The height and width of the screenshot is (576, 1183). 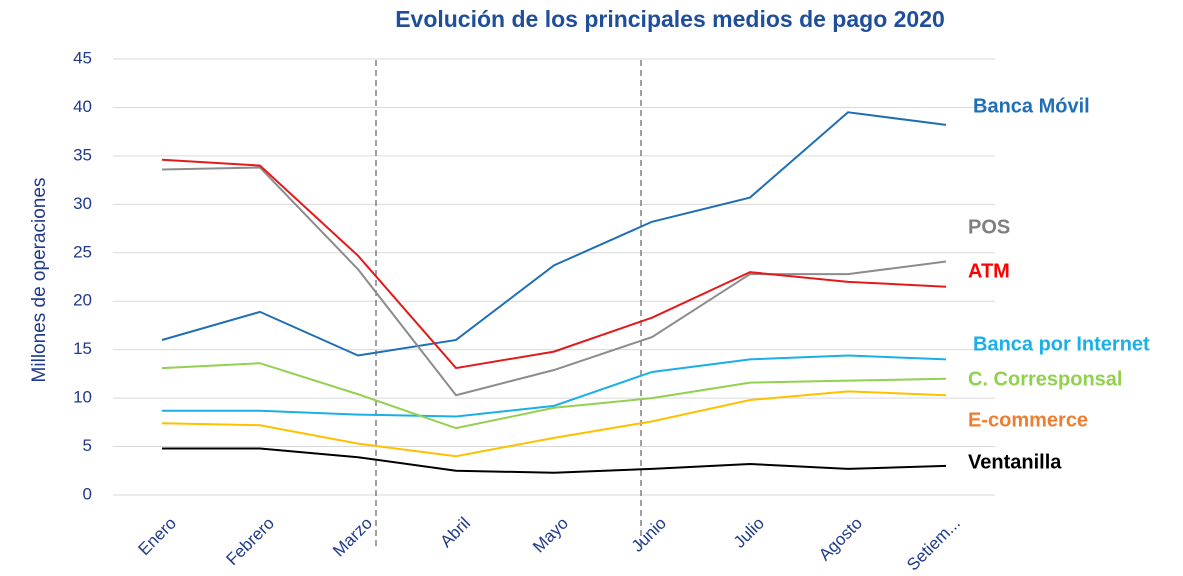 I want to click on series-label: ATM, so click(x=989, y=271).